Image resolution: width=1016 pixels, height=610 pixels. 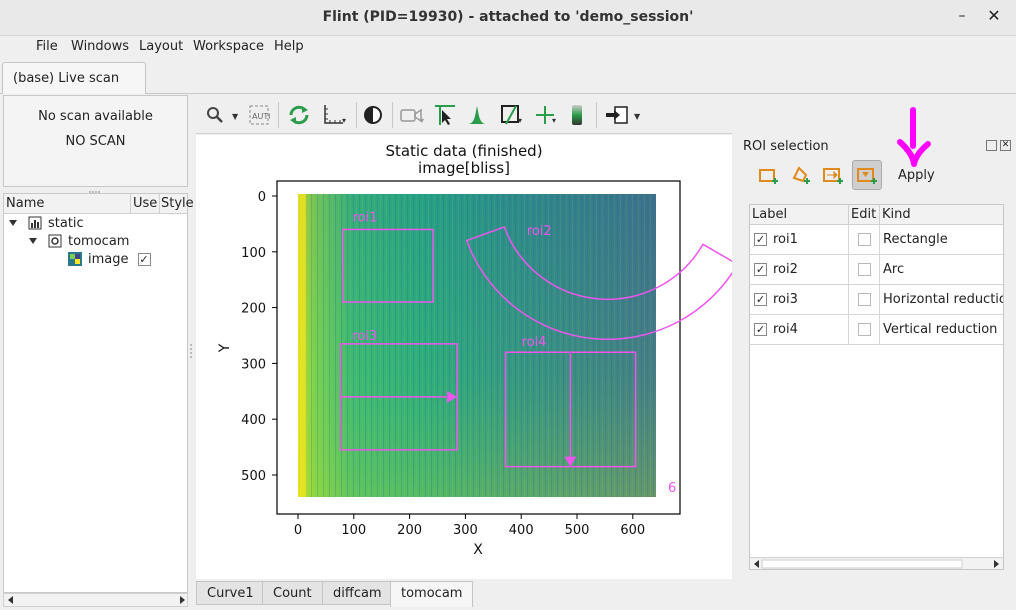 I want to click on tab-diffcam: diffcam, so click(x=357, y=593).